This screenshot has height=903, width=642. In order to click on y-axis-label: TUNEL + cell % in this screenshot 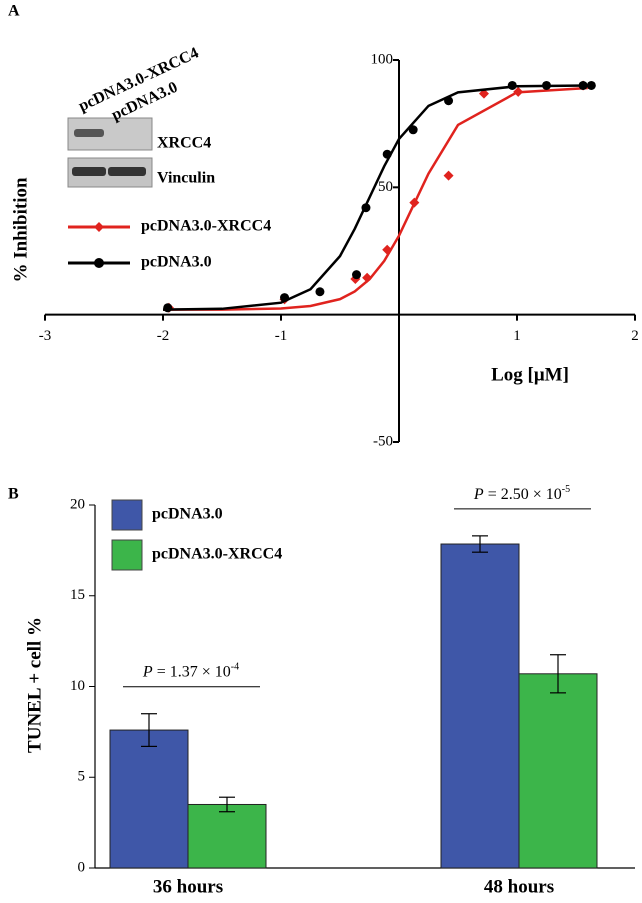, I will do `click(34, 685)`.